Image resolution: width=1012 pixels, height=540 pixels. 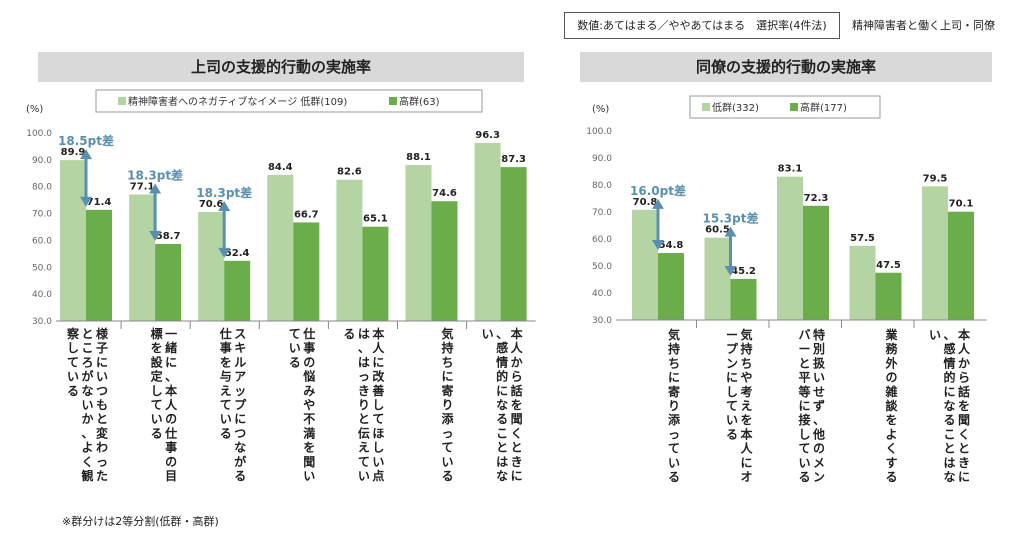 What do you see at coordinates (811, 405) in the screenshot?
I see `chart2-category-label-3: 特別扱いせず、他のメンバーと平等に接している` at bounding box center [811, 405].